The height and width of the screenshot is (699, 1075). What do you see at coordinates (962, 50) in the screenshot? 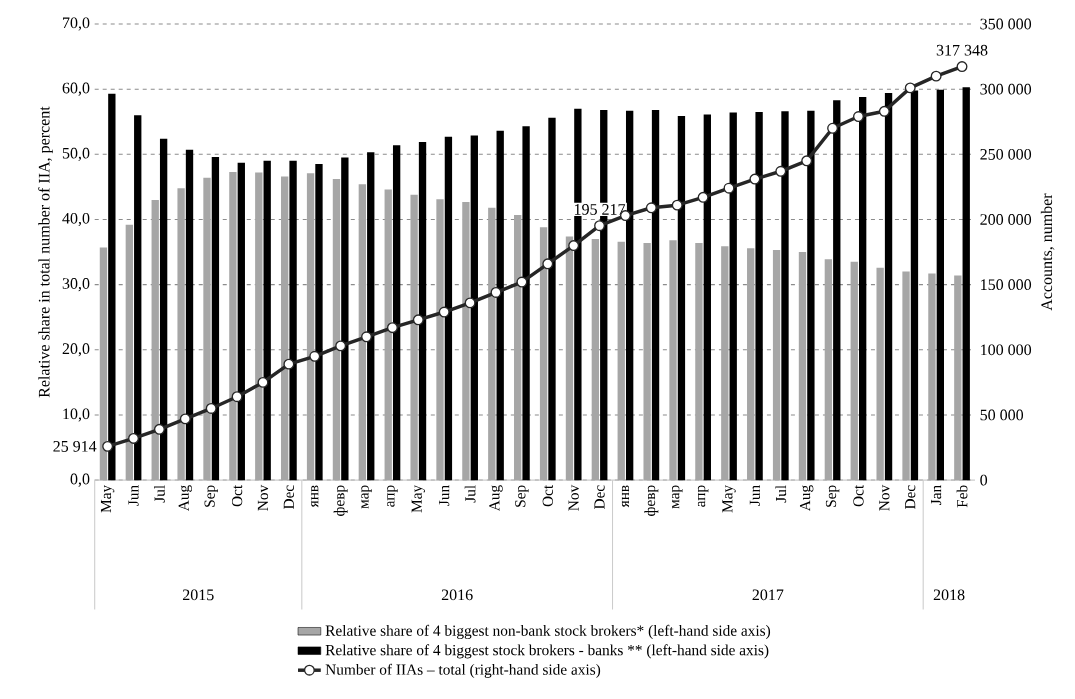
I see `data-label: 317 348` at bounding box center [962, 50].